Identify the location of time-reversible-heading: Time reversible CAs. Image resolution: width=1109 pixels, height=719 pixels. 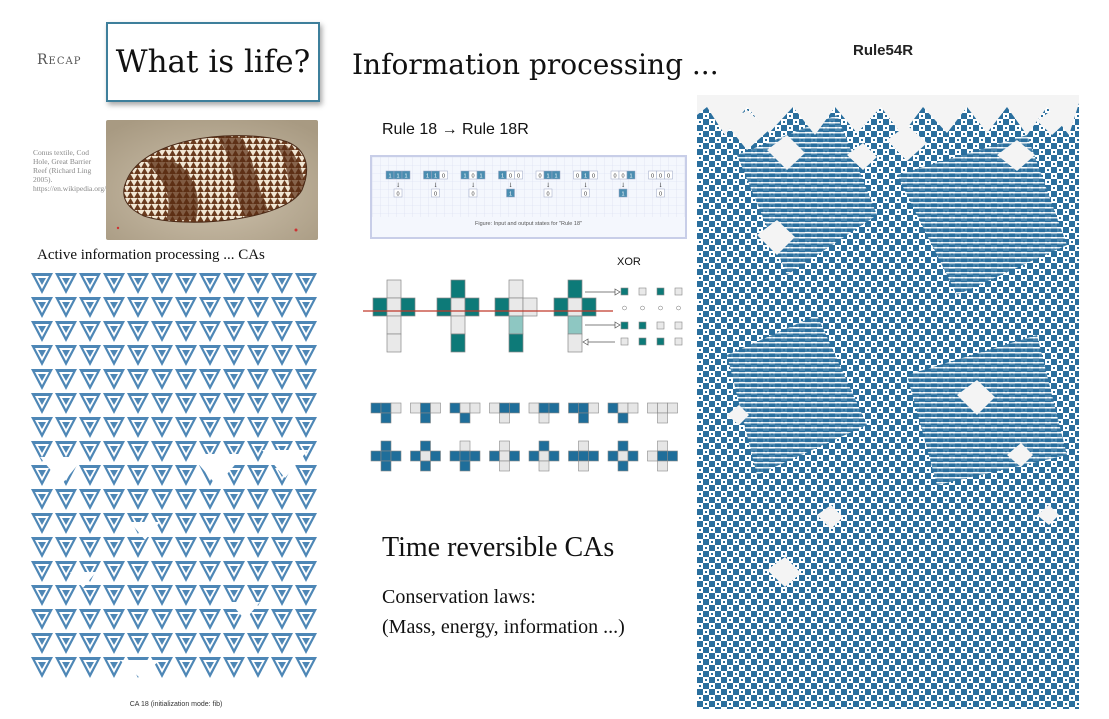
(498, 547).